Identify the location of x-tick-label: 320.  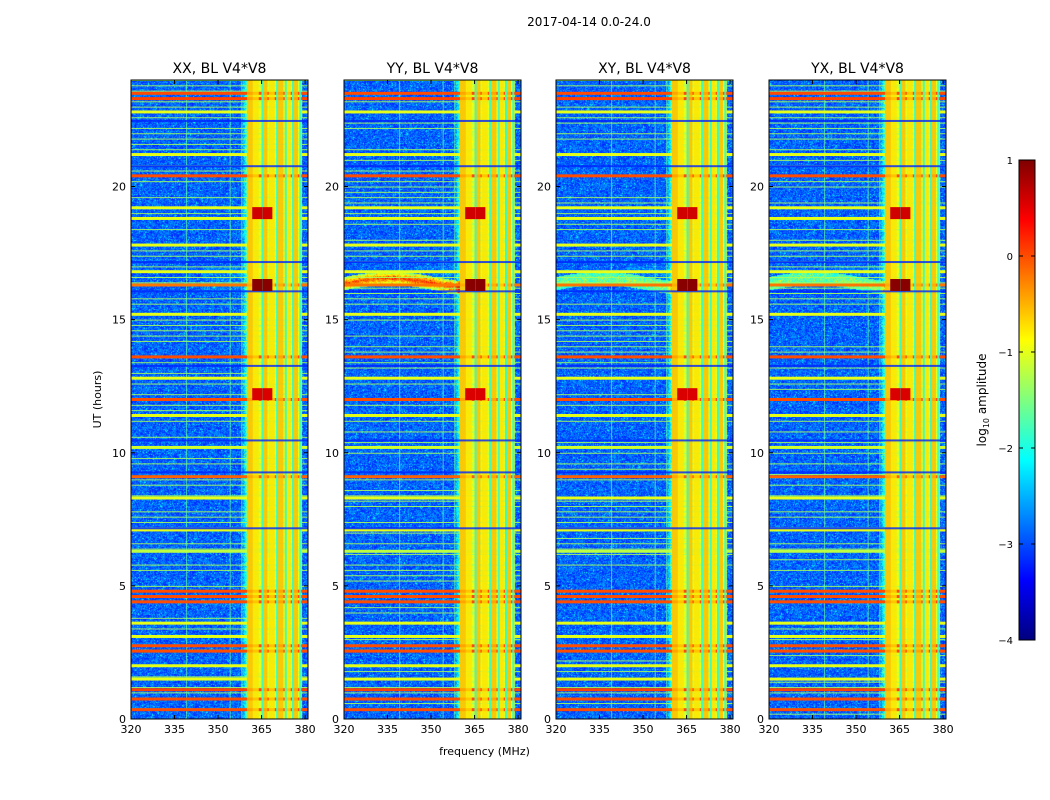
(556, 729).